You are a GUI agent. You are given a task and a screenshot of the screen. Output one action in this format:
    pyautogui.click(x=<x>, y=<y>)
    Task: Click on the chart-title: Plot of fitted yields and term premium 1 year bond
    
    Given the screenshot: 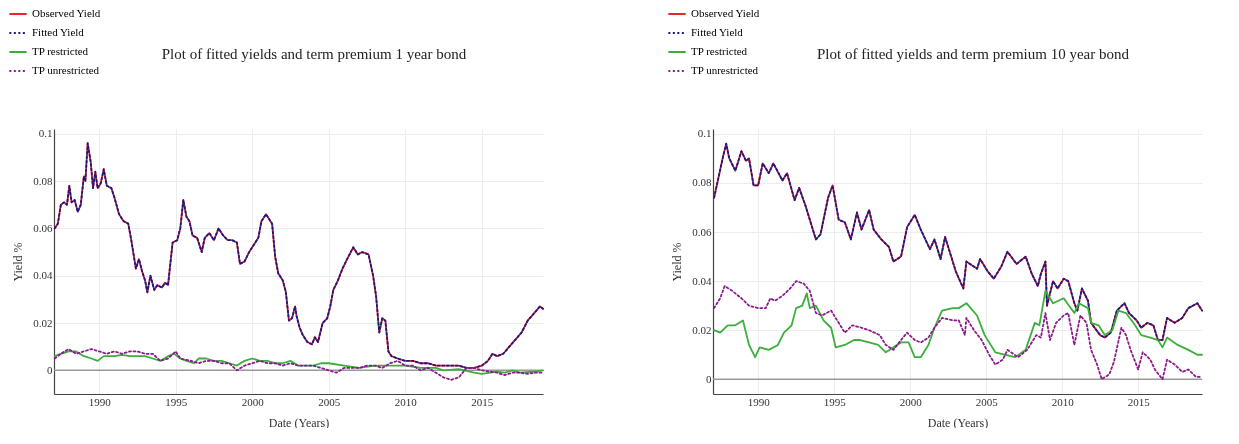 What is the action you would take?
    pyautogui.click(x=314, y=54)
    